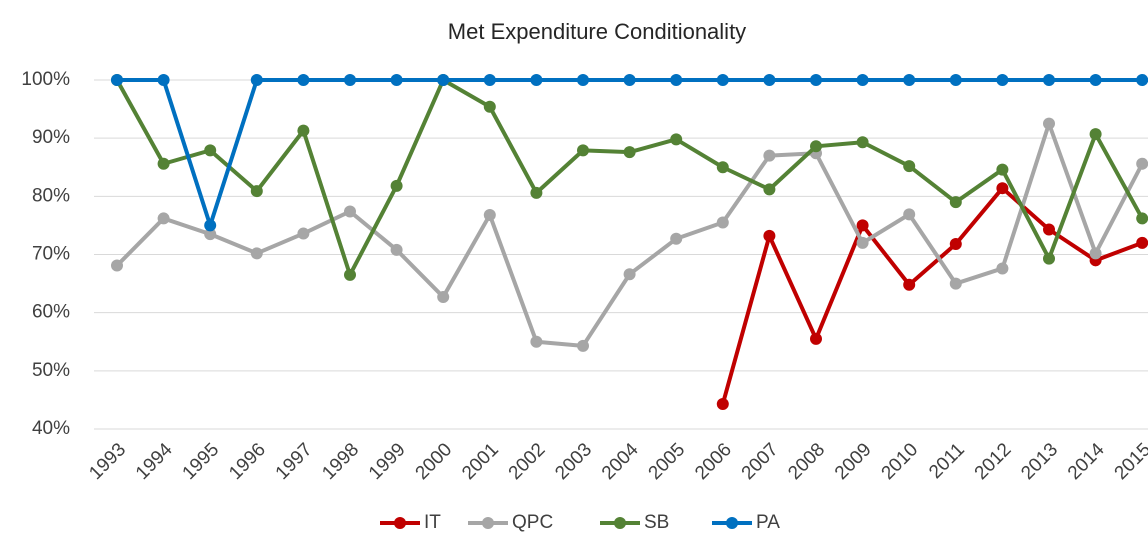  I want to click on y-tick-label: 80%, so click(51, 195).